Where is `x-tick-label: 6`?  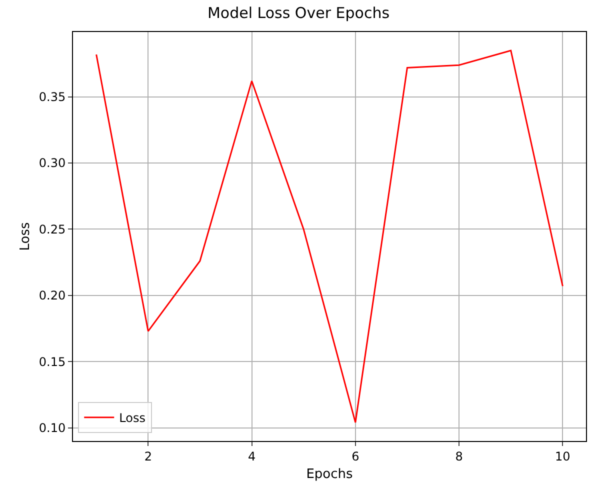
x-tick-label: 6 is located at coordinates (356, 456).